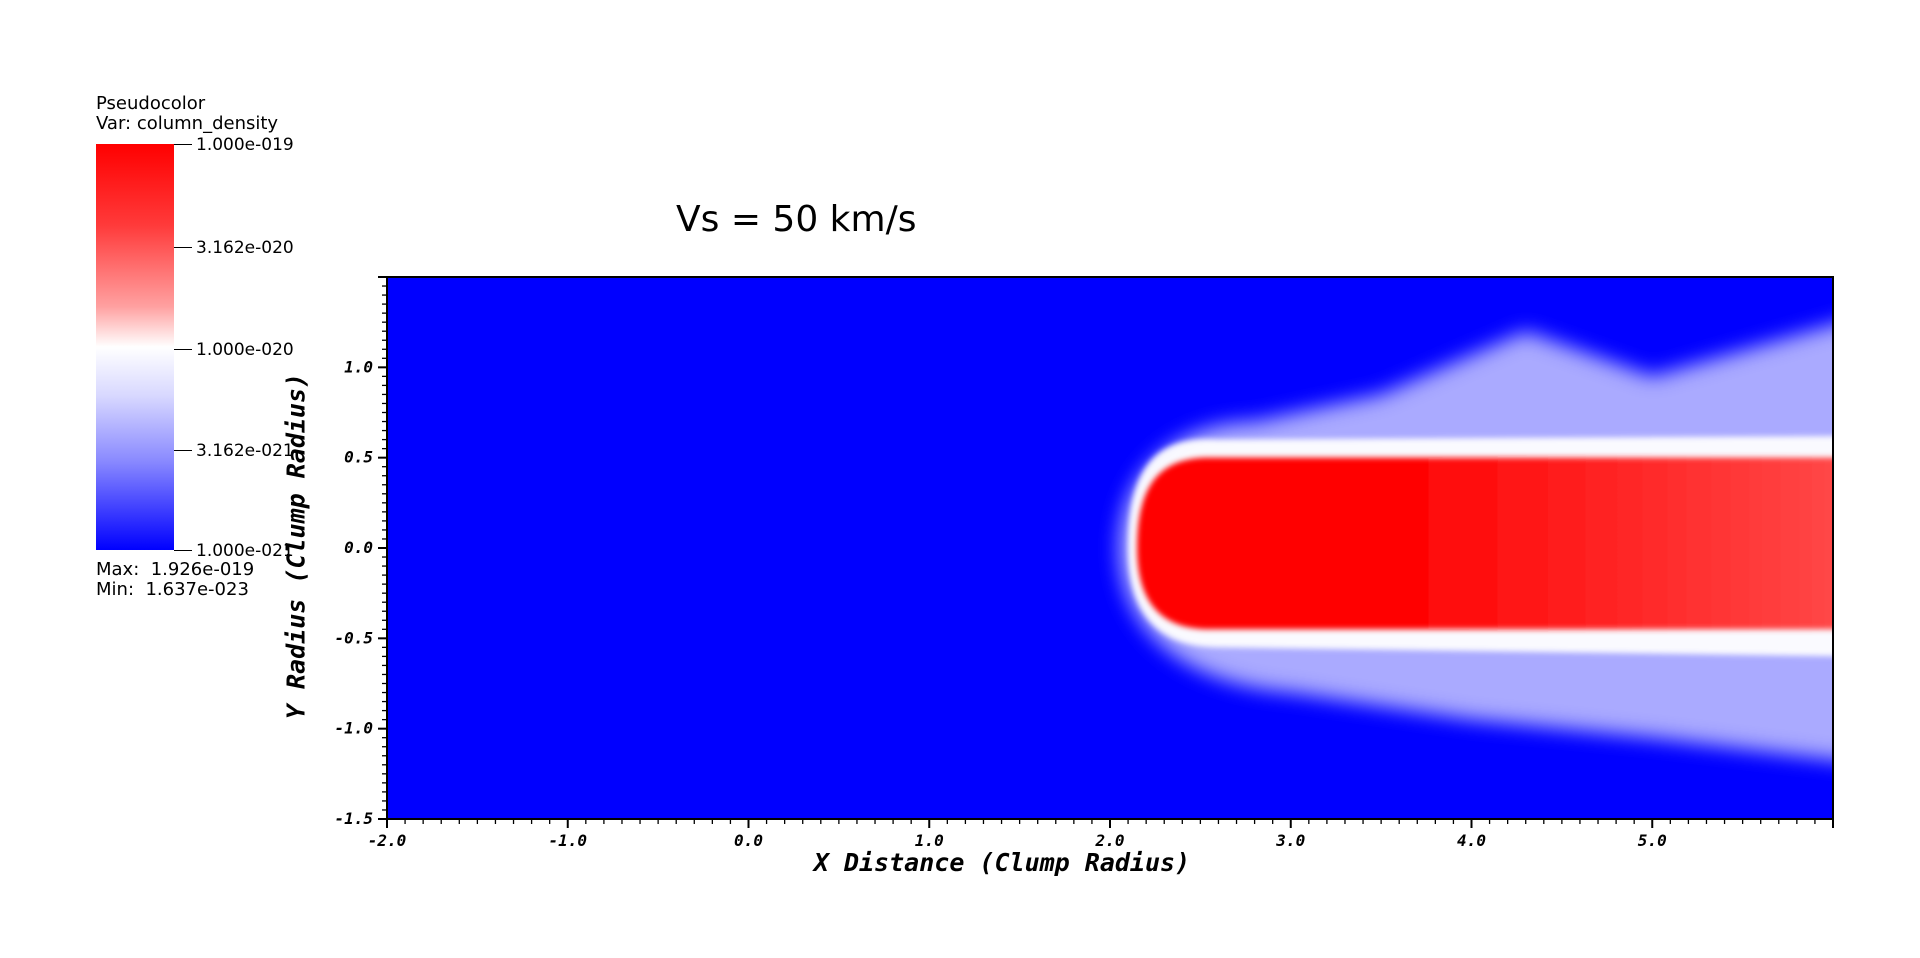  What do you see at coordinates (245, 145) in the screenshot?
I see `colorbar-tick-label: 1.000e-019` at bounding box center [245, 145].